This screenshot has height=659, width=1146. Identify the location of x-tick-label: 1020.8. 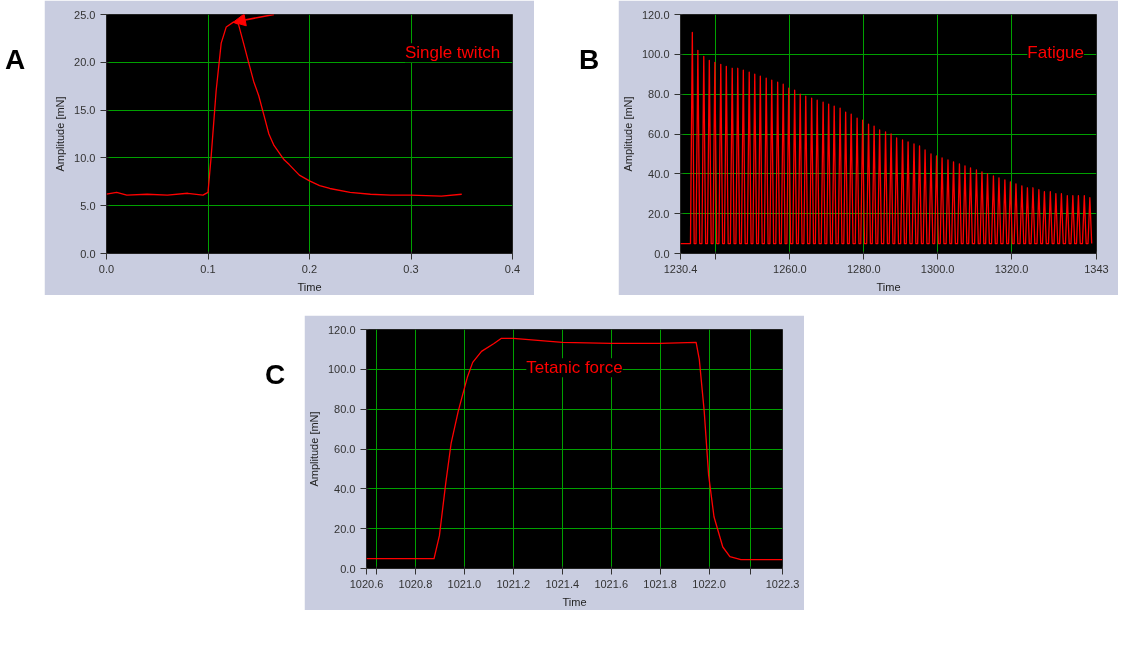
(415, 583).